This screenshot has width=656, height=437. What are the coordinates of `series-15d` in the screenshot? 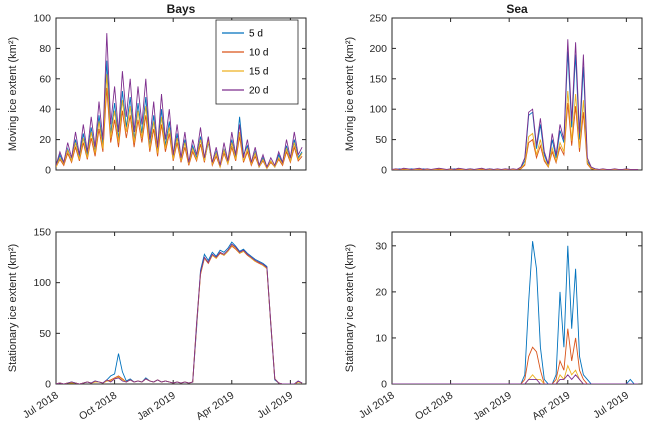 It's located at (179, 122).